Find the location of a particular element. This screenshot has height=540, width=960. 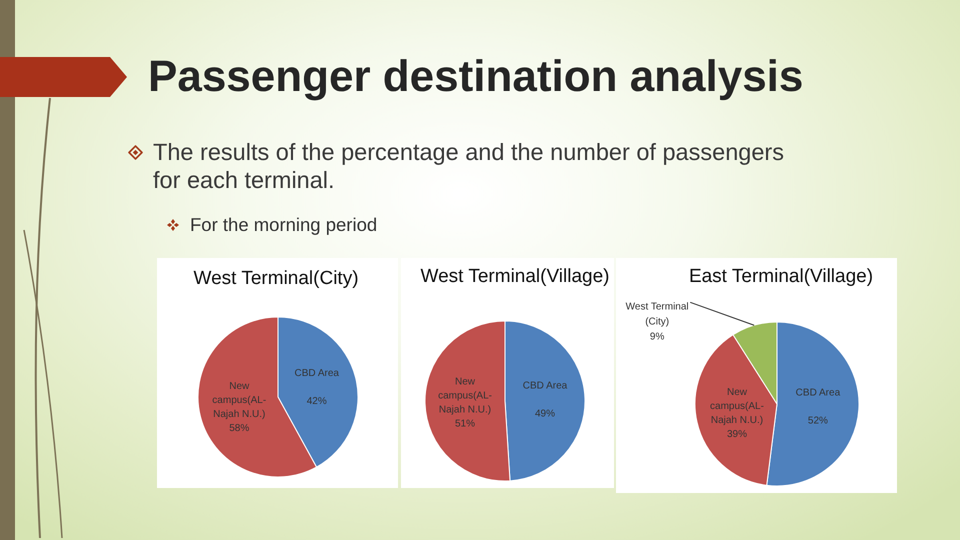

chart-title: East Terminal(Village) is located at coordinates (781, 277).